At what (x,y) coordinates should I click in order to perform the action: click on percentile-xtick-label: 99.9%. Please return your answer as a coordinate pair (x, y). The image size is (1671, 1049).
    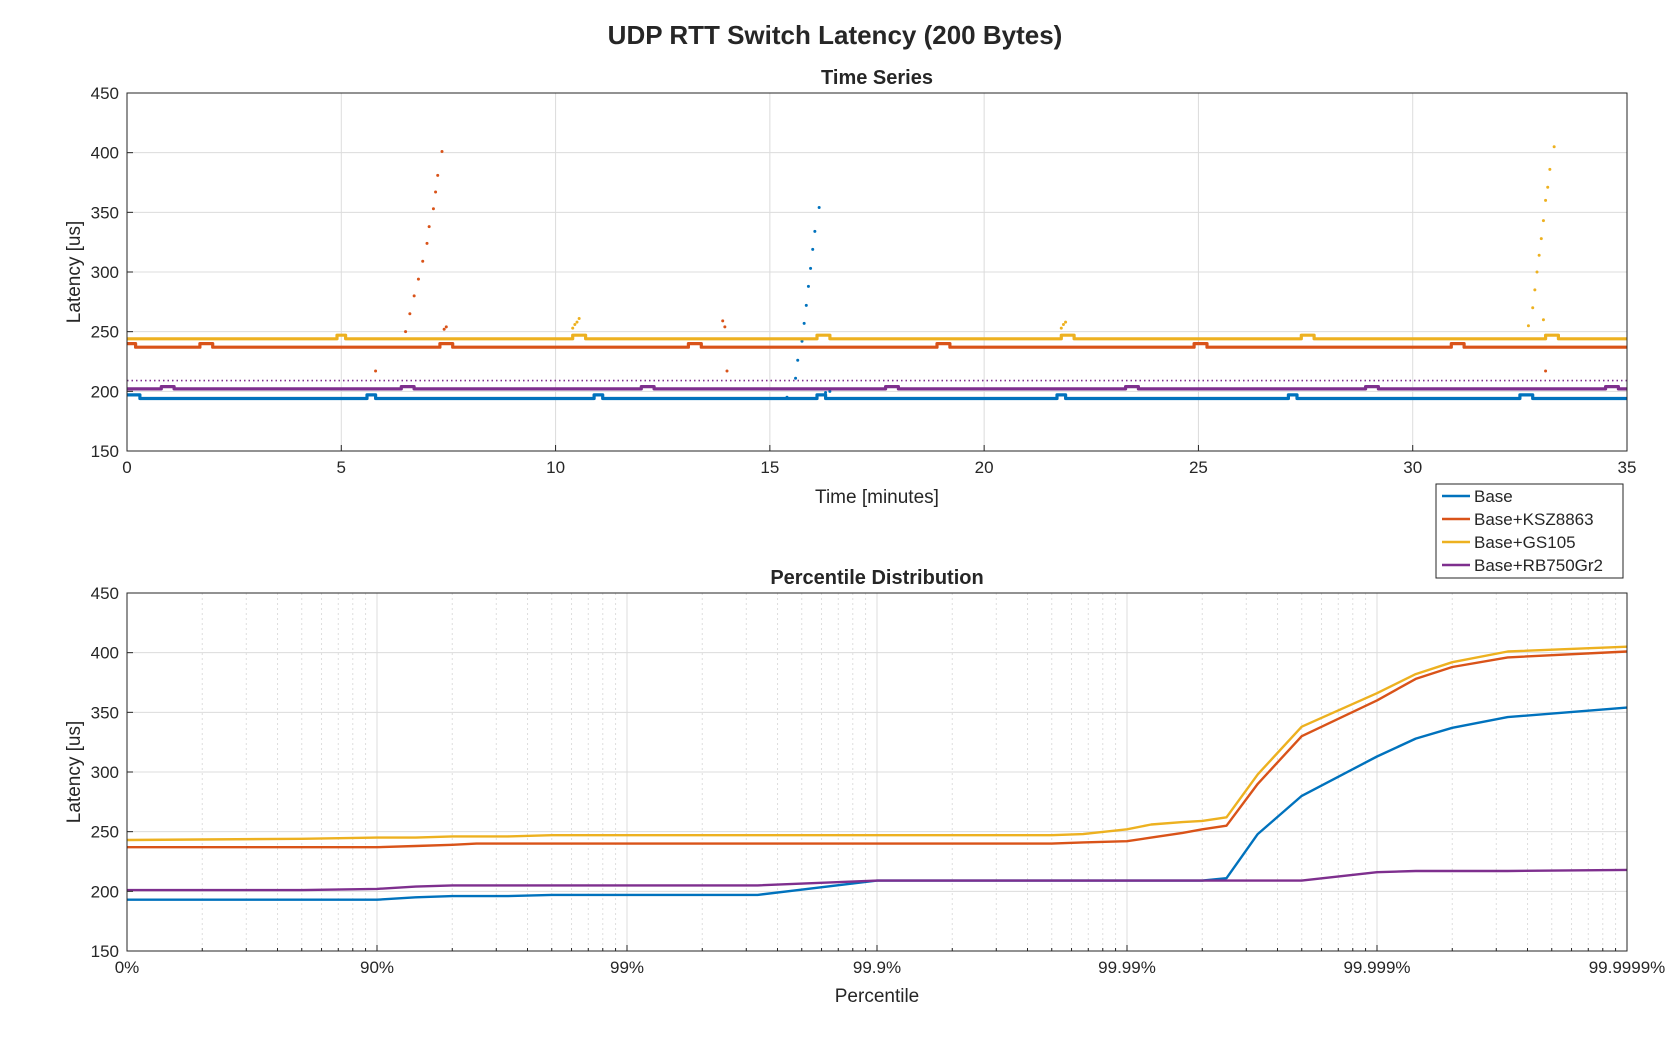
    Looking at the image, I should click on (877, 967).